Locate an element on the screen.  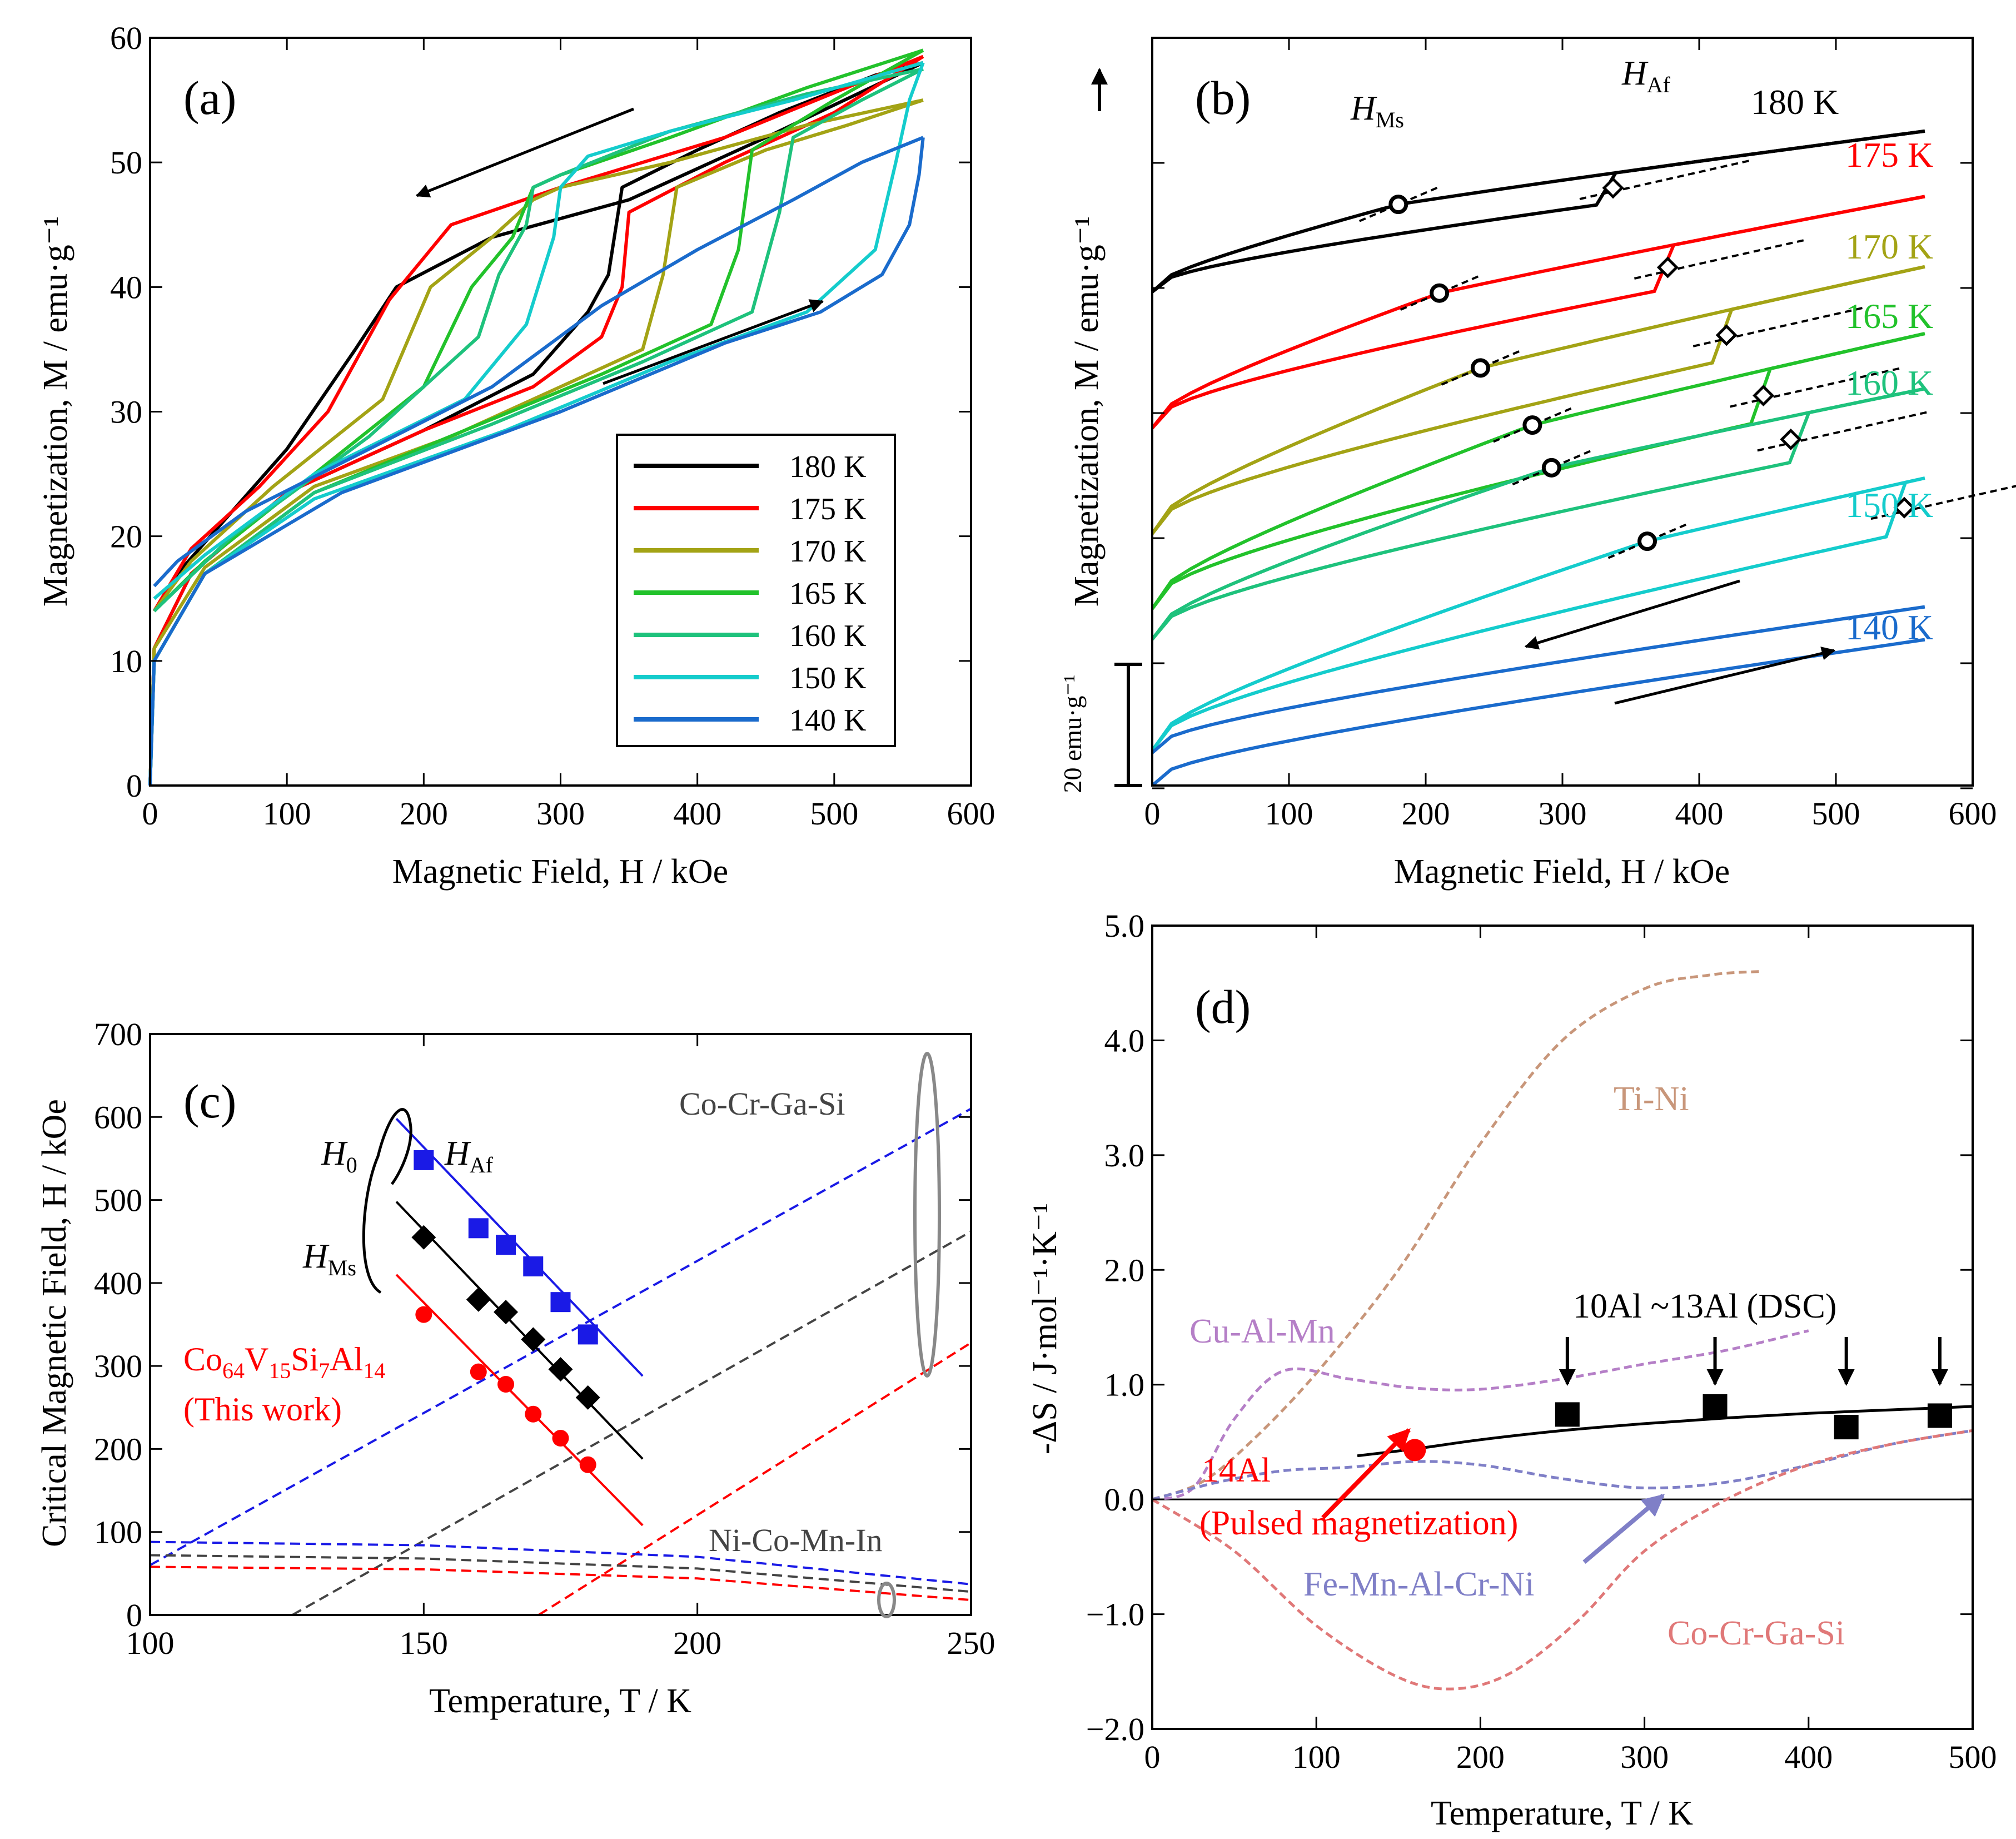
panel-c-ytick-label: 0 is located at coordinates (134, 1615).